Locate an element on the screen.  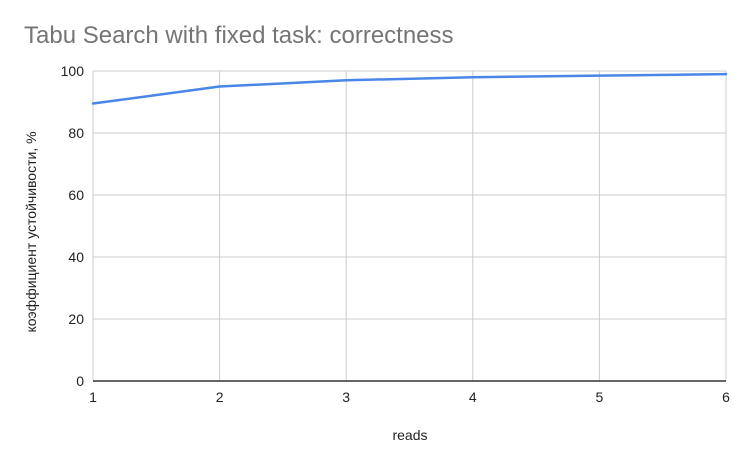
y-axis-title: коэффициент устойчивости, % is located at coordinates (31, 231).